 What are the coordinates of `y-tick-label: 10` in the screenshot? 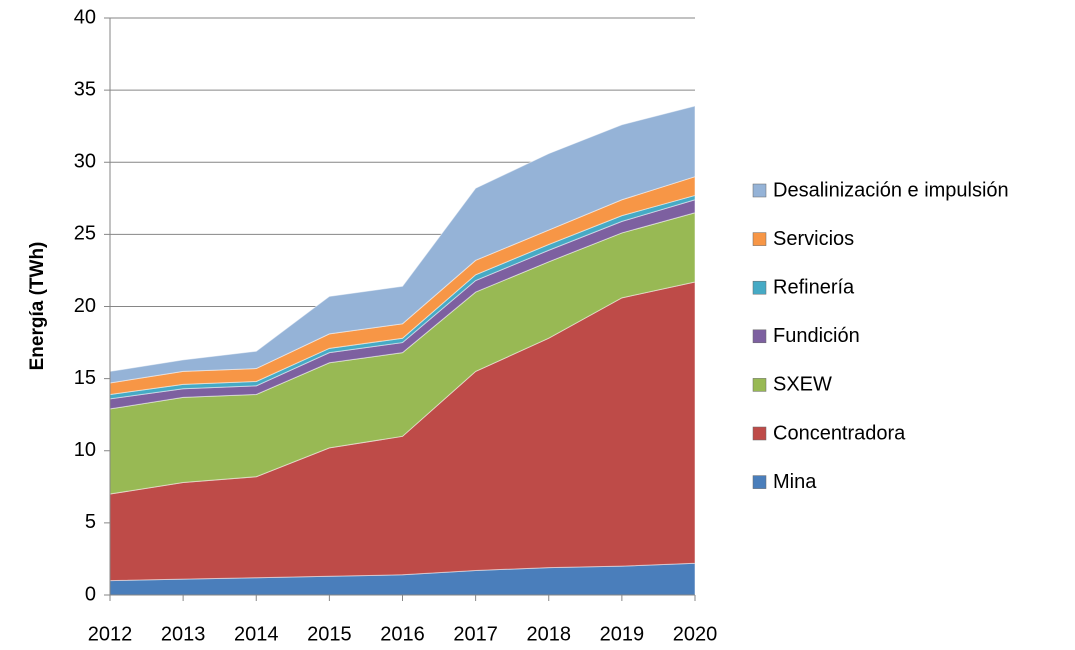 It's located at (85, 450).